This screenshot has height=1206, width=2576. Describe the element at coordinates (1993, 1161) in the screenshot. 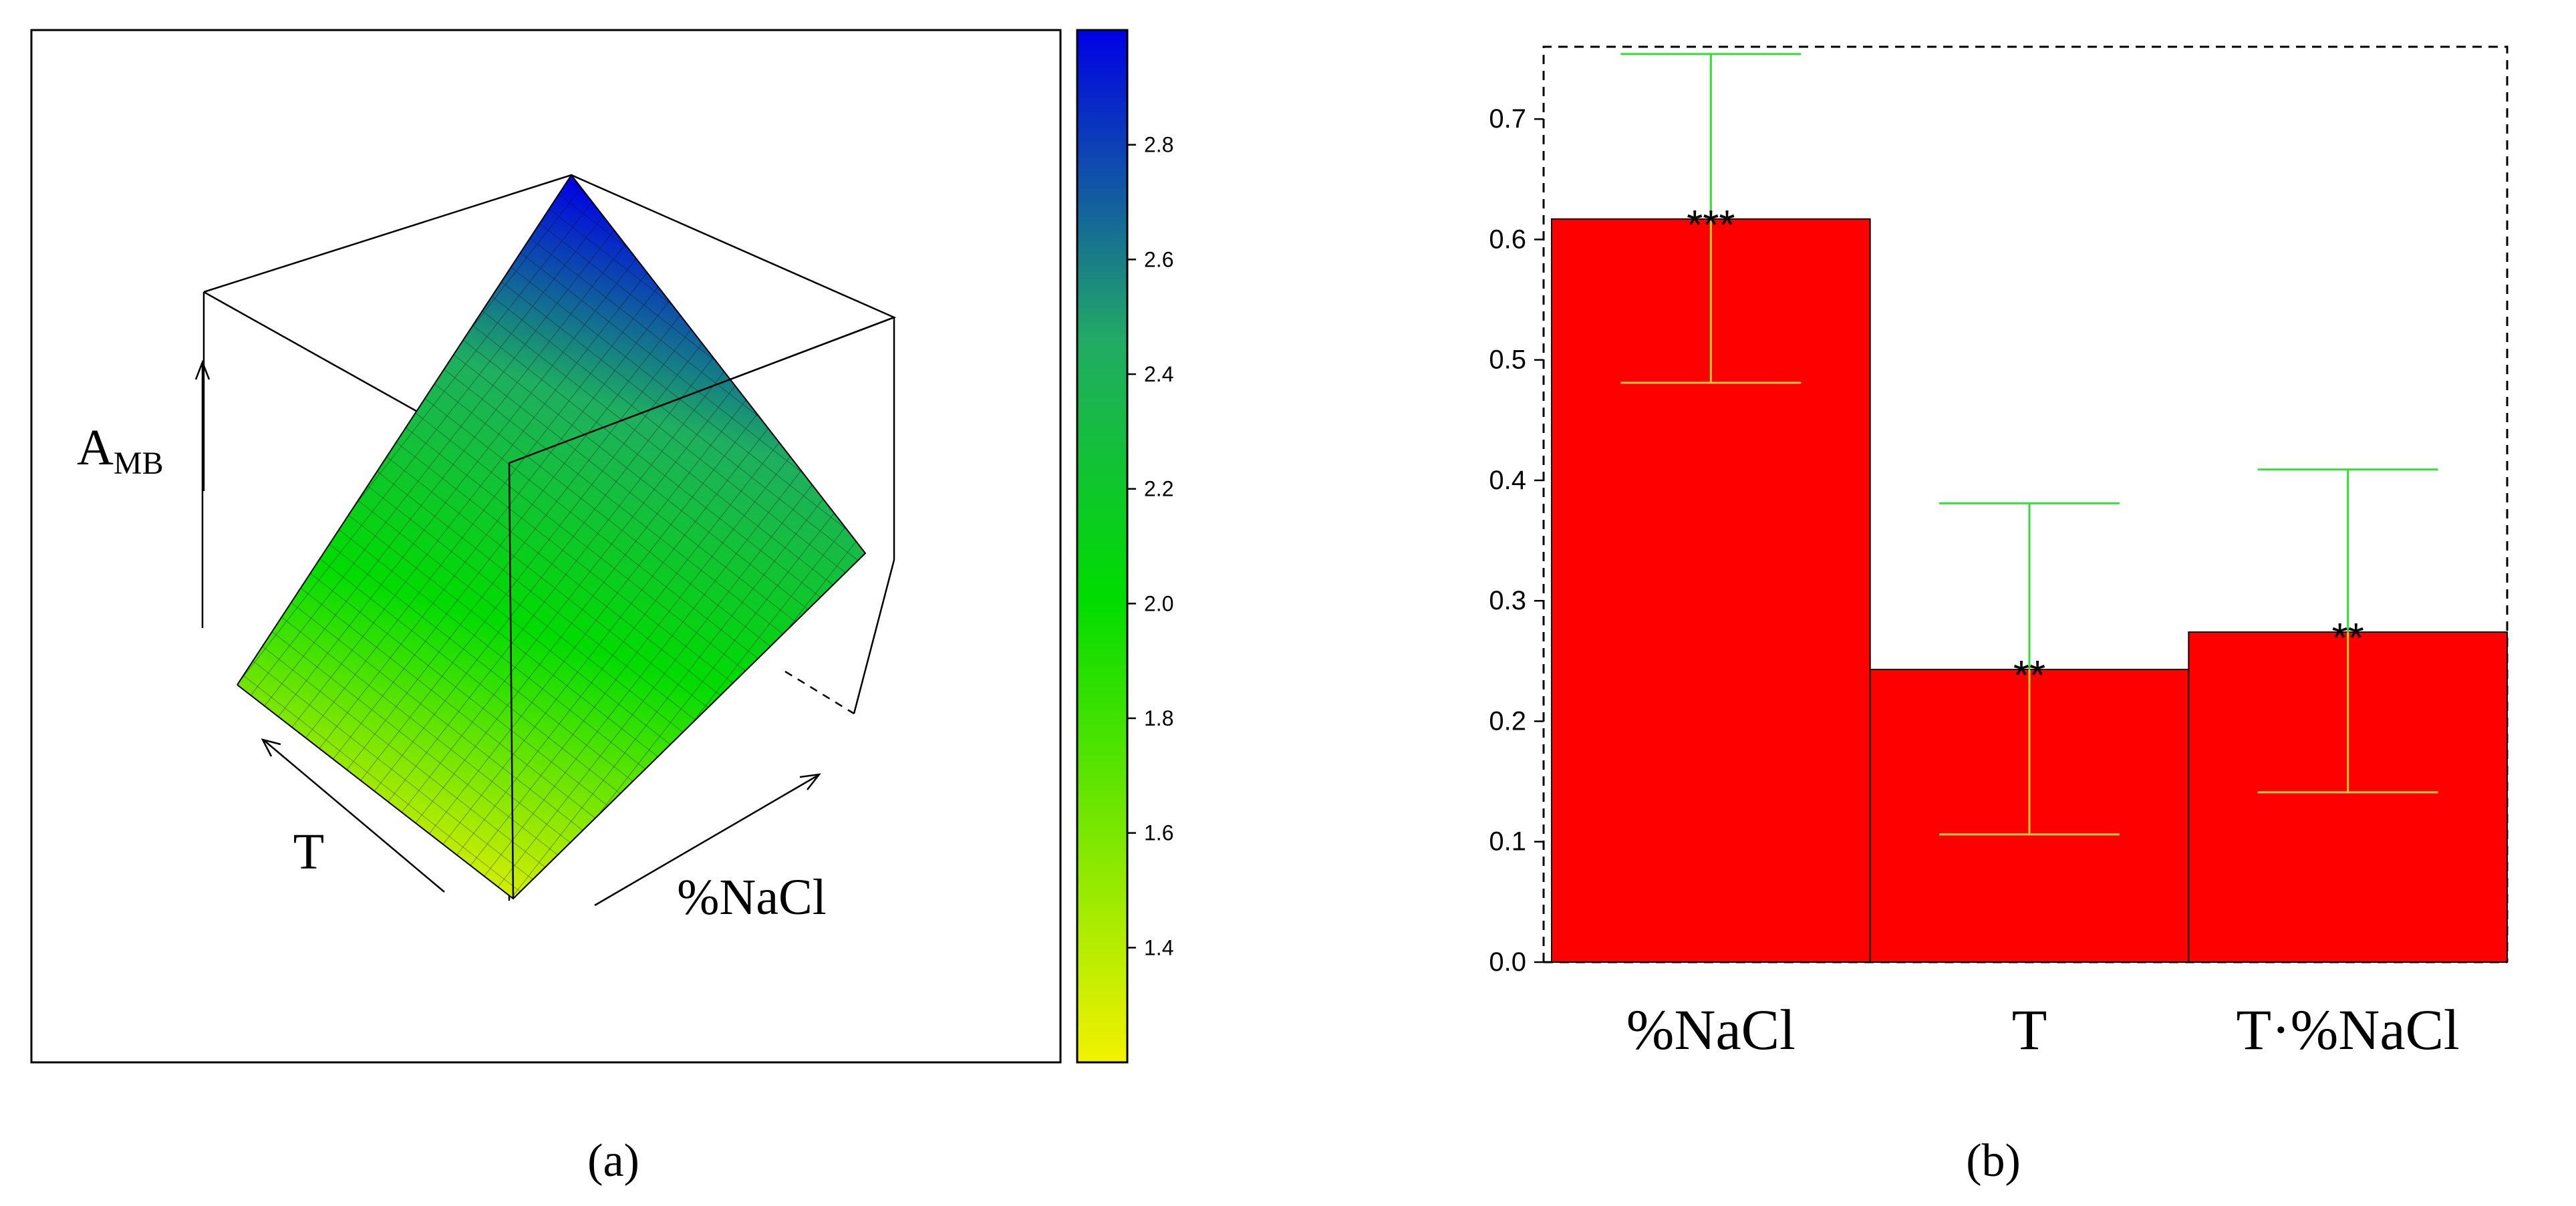

I see `panel-label-b: (b)` at that location.